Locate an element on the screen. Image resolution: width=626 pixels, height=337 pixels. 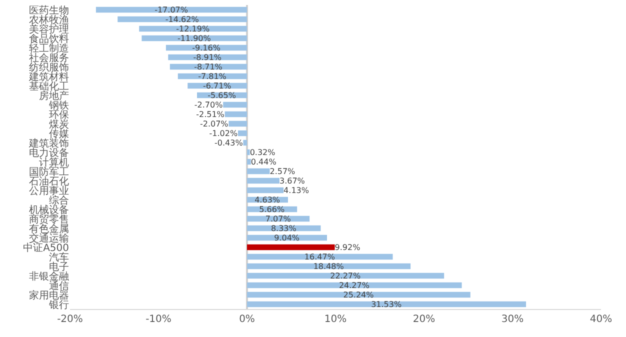
data-label: 3.67% is located at coordinates (292, 181).